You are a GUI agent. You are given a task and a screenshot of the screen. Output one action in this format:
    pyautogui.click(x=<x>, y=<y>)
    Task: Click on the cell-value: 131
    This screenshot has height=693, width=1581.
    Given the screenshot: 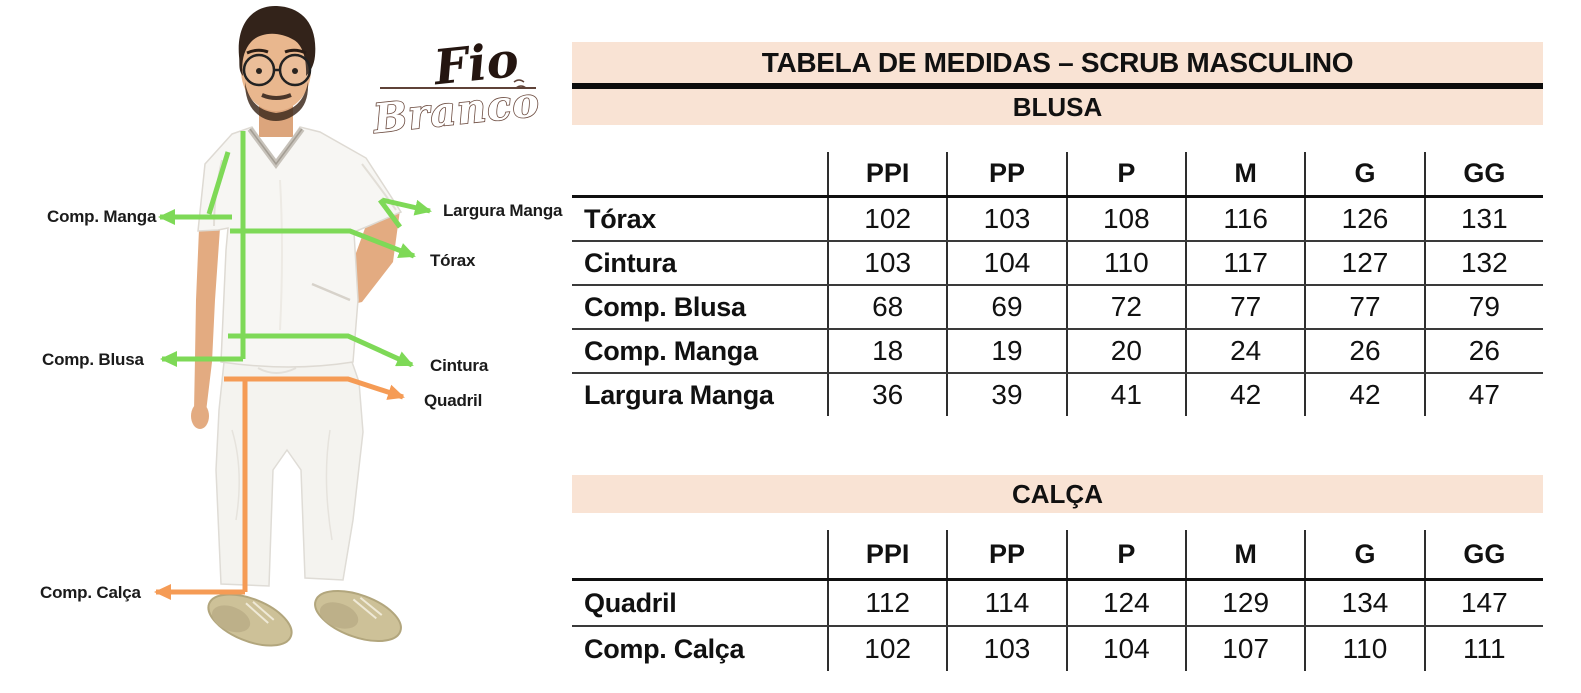 What is the action you would take?
    pyautogui.click(x=1483, y=219)
    